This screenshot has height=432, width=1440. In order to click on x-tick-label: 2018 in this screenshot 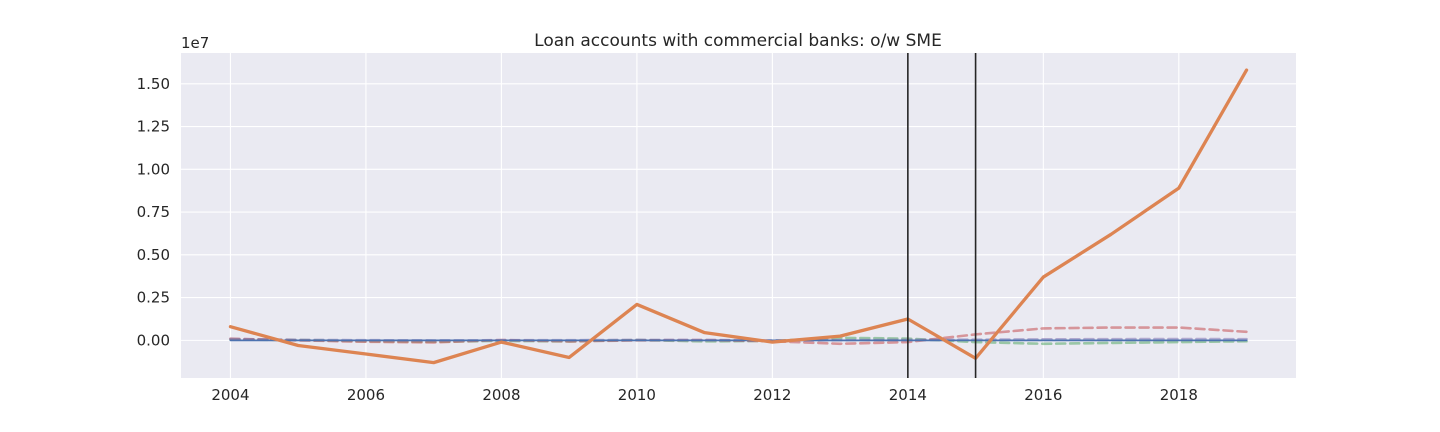, I will do `click(1179, 395)`.